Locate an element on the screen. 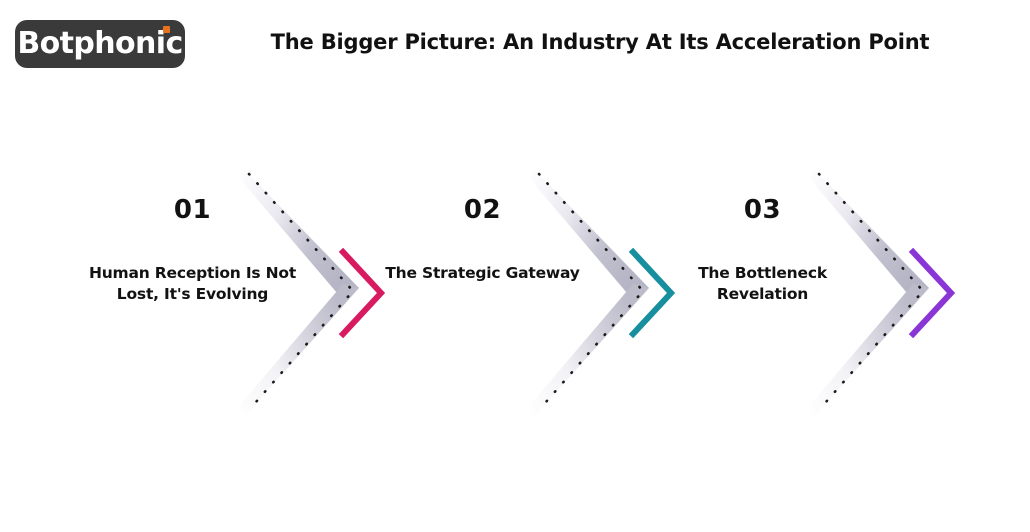 This screenshot has width=1030, height=532. logo-accent-dot-icon is located at coordinates (166, 29).